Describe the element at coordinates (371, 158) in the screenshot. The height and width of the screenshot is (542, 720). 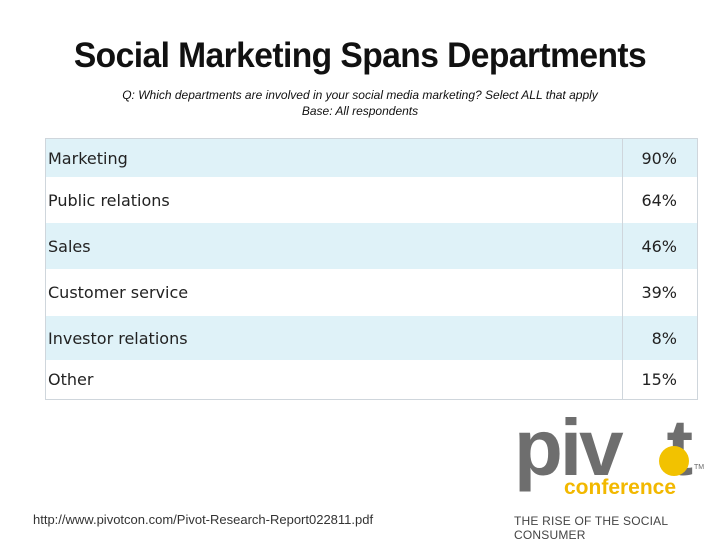
I see `table-row: Marketing 90%` at that location.